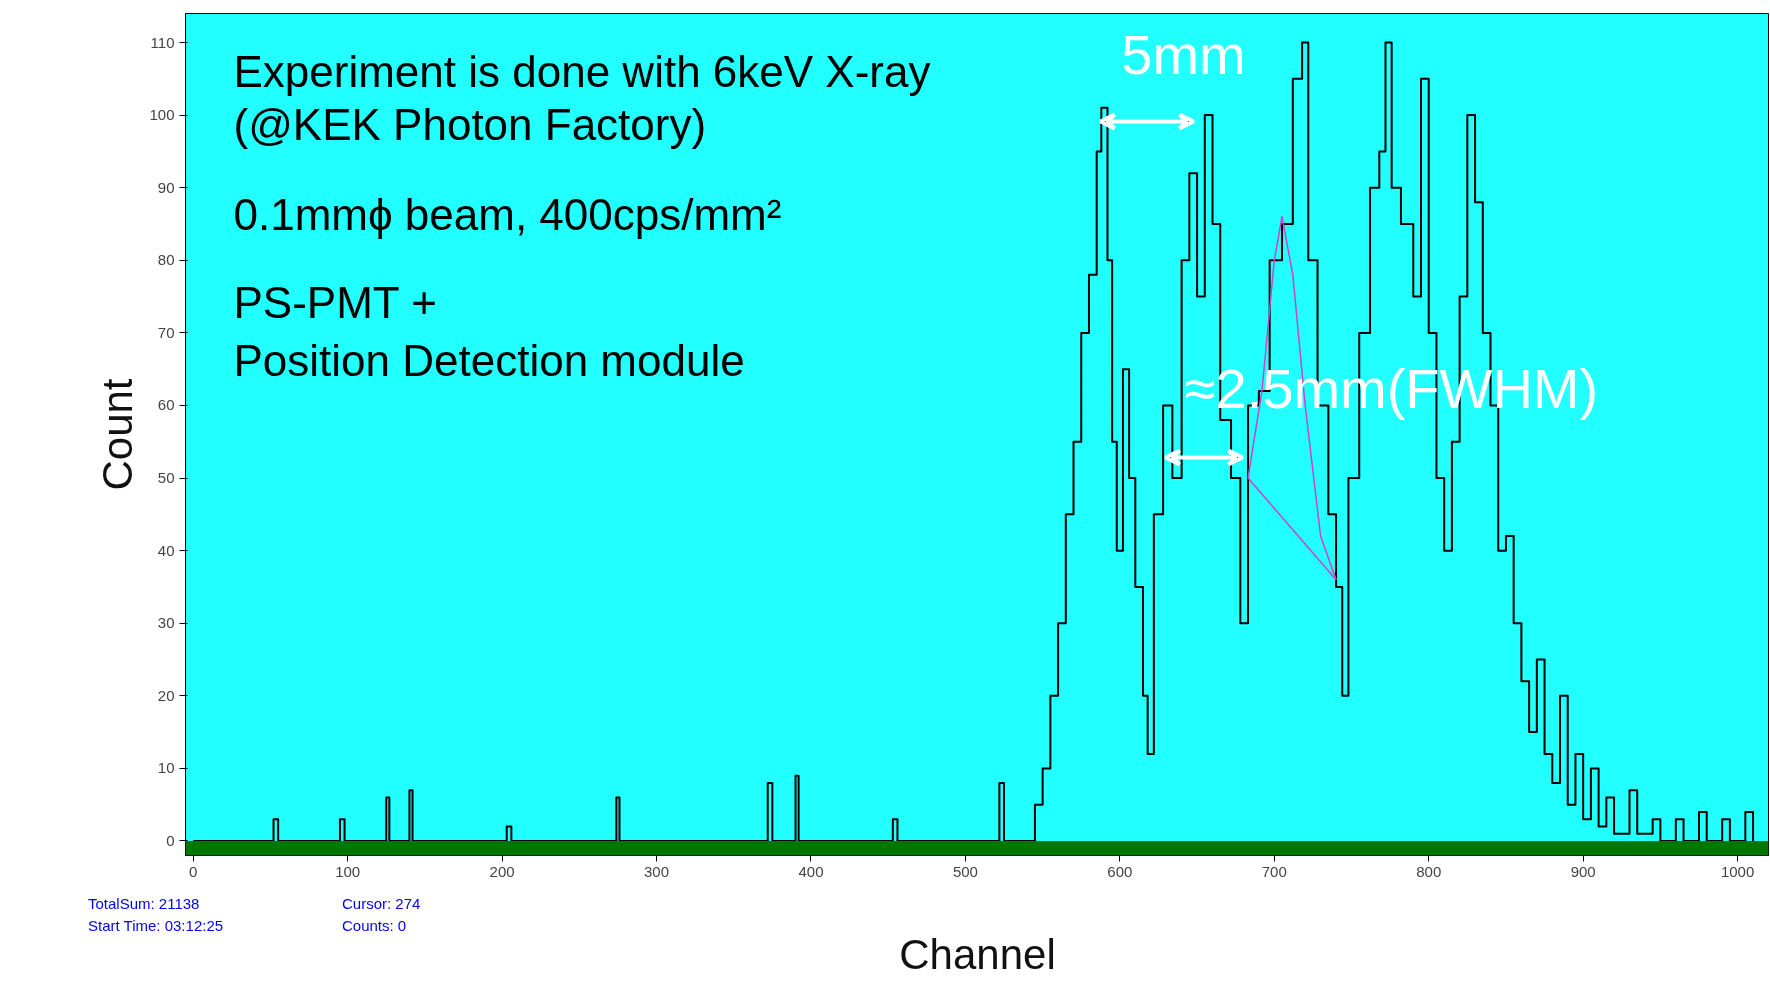  I want to click on x-tick-label: 300, so click(657, 871).